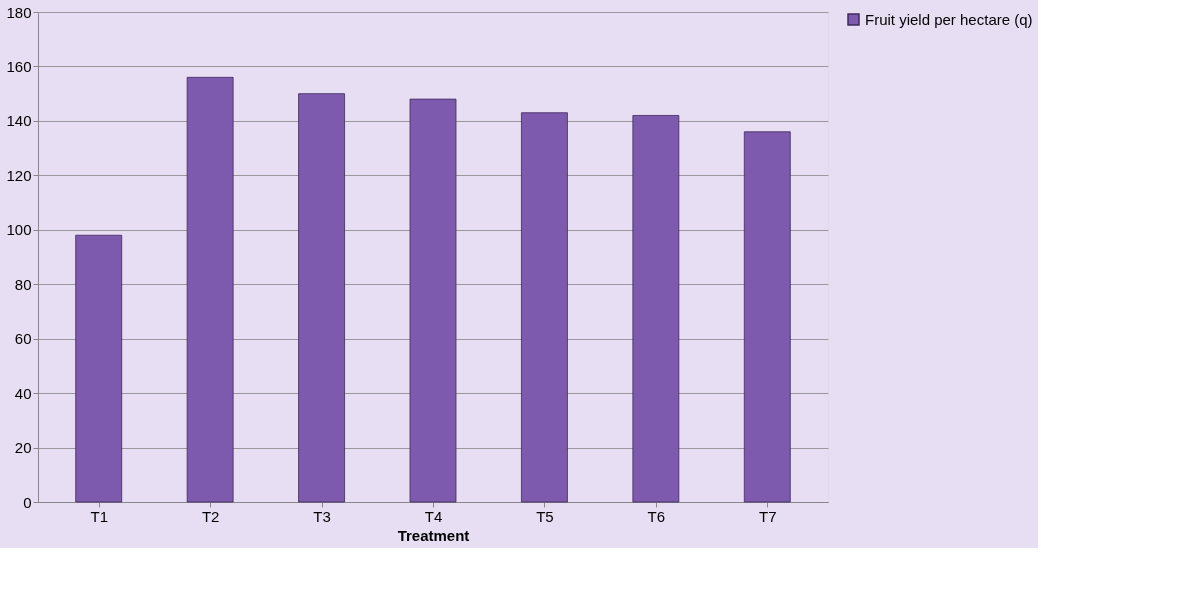  I want to click on y-tick-label: 120, so click(19, 175).